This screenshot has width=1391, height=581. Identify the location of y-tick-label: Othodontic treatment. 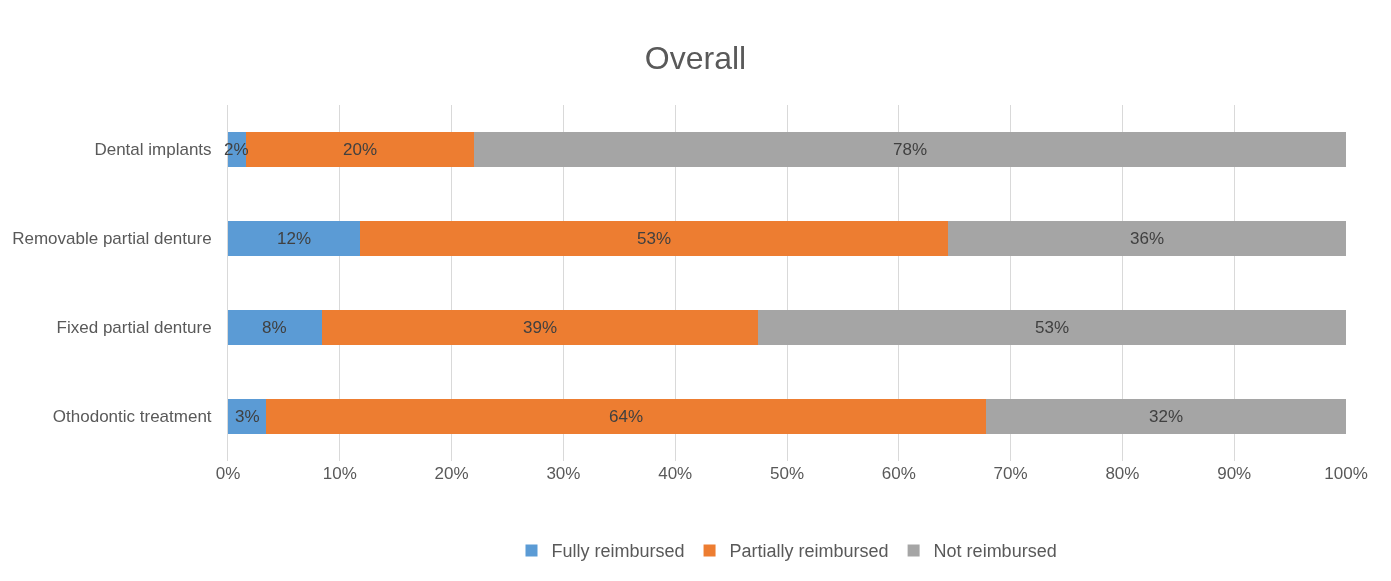
(132, 417).